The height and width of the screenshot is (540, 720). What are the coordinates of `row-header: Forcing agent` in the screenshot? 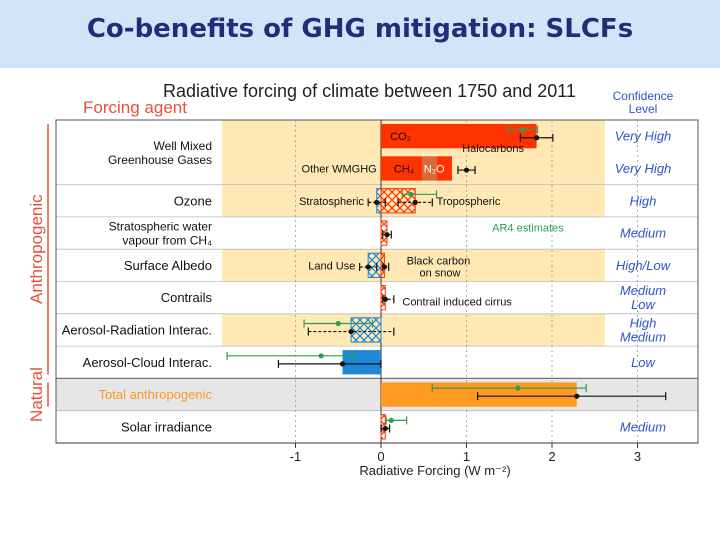 It's located at (135, 107).